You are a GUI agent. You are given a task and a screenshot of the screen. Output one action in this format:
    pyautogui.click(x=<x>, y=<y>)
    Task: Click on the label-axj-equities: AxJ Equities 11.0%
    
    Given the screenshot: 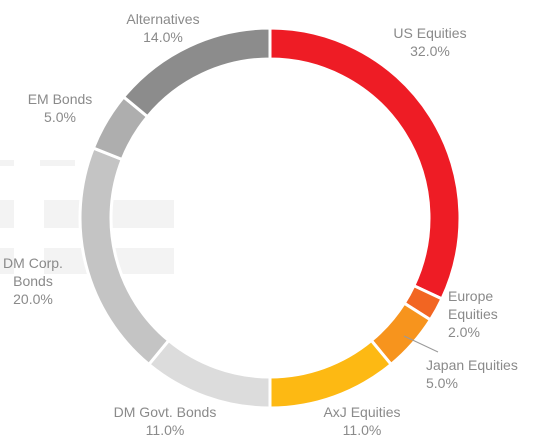 What is the action you would take?
    pyautogui.click(x=361, y=421)
    